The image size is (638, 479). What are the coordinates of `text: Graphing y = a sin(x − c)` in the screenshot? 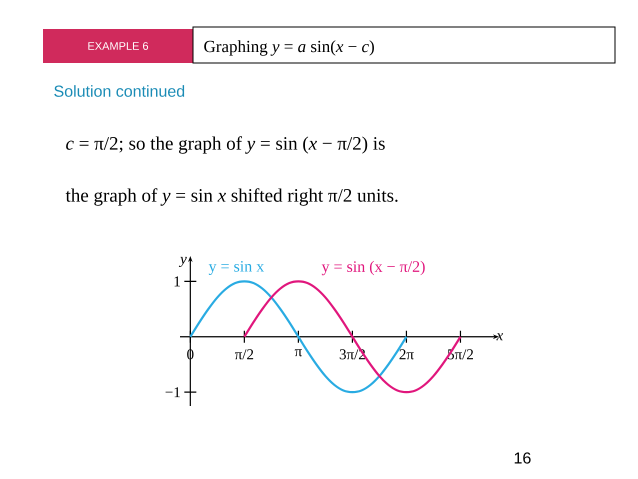 It's located at (289, 48).